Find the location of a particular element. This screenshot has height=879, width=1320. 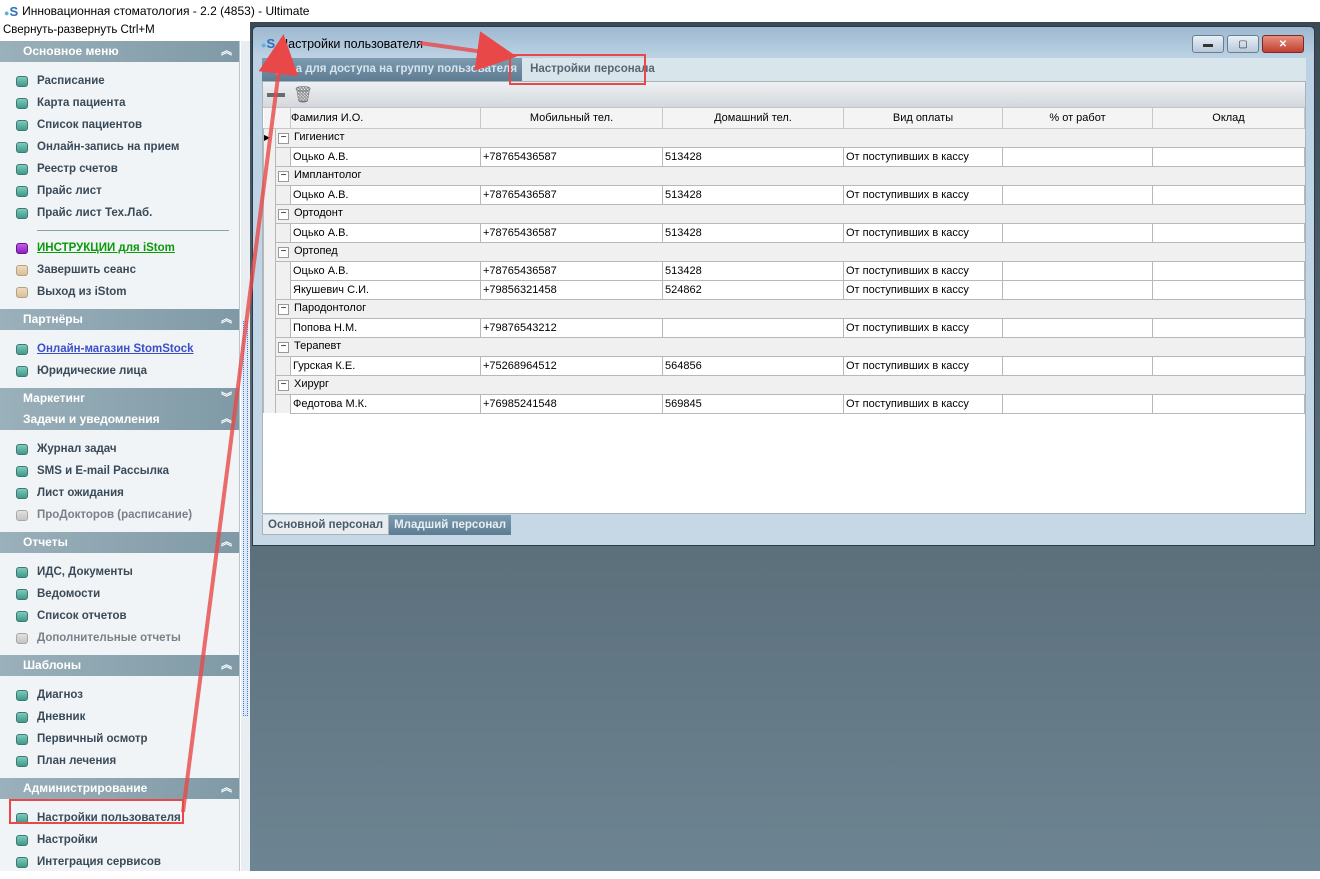

group-row: ▶ − Гигиенист is located at coordinates (784, 137).